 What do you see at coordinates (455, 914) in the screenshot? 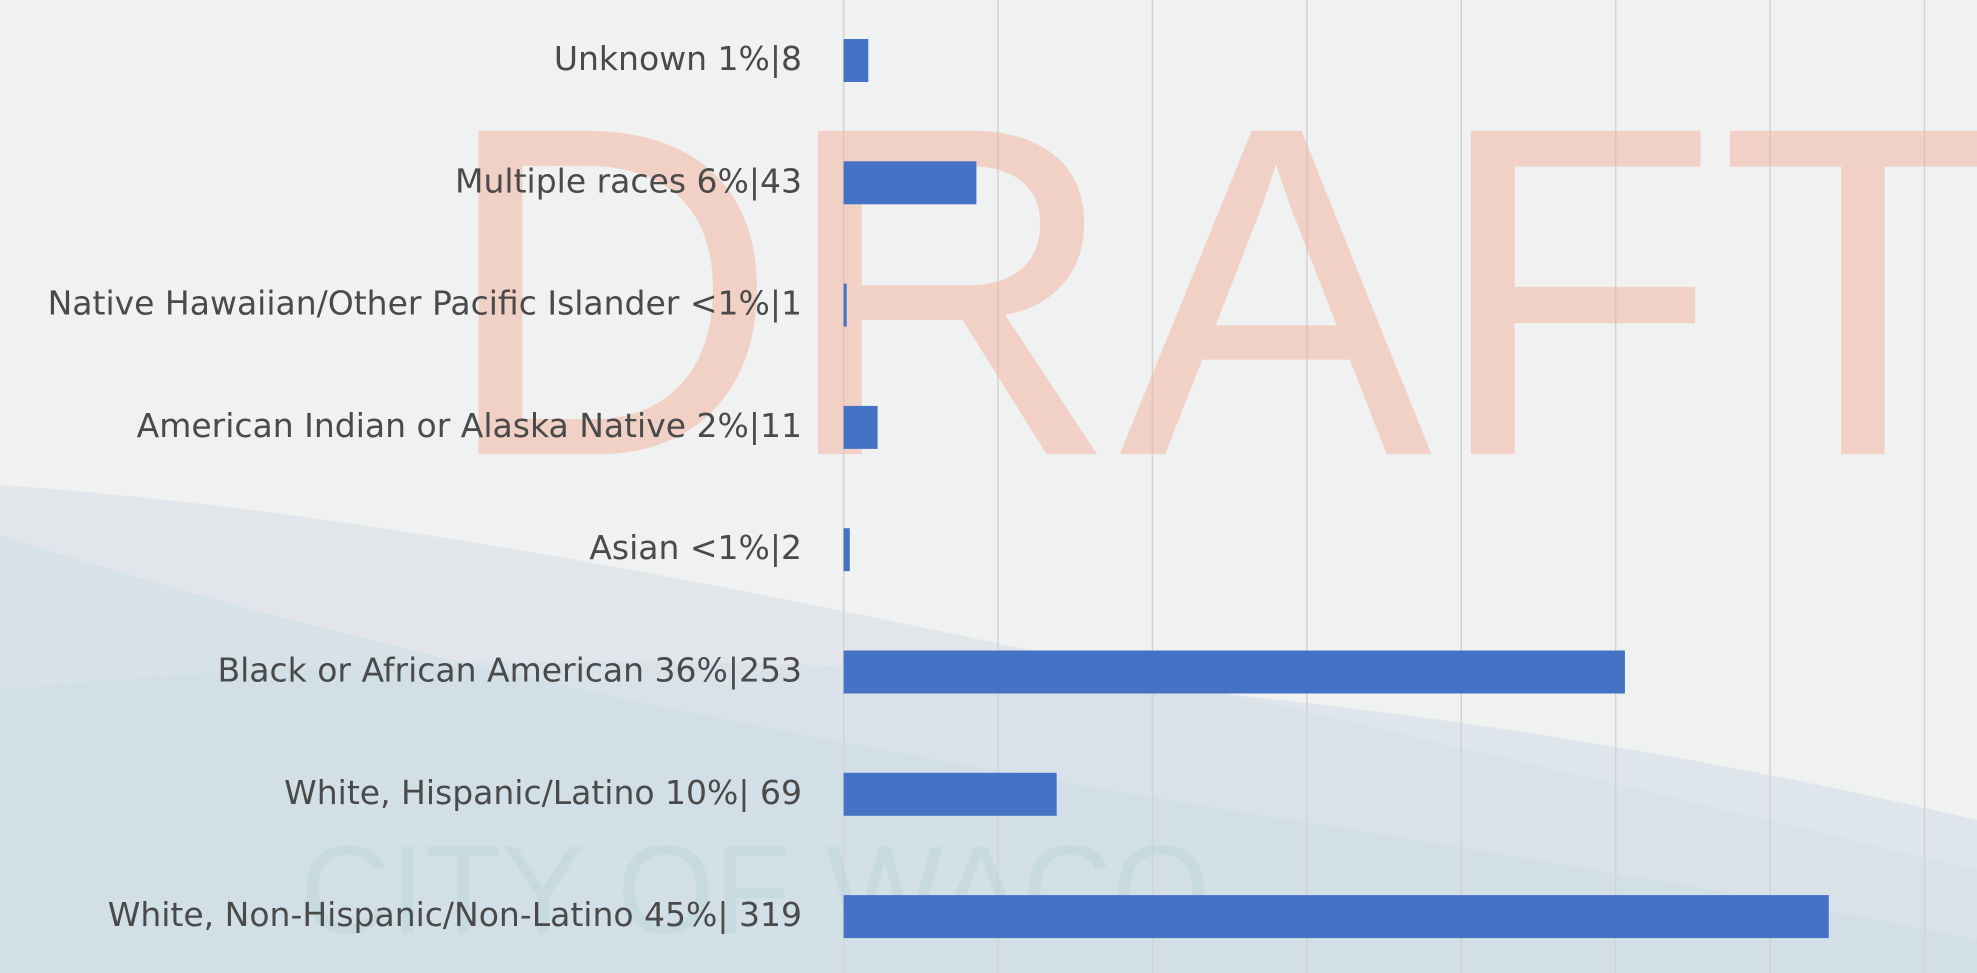
I see `category-label: White, Non-Hispanic/Non-Latino 45%| 319` at bounding box center [455, 914].